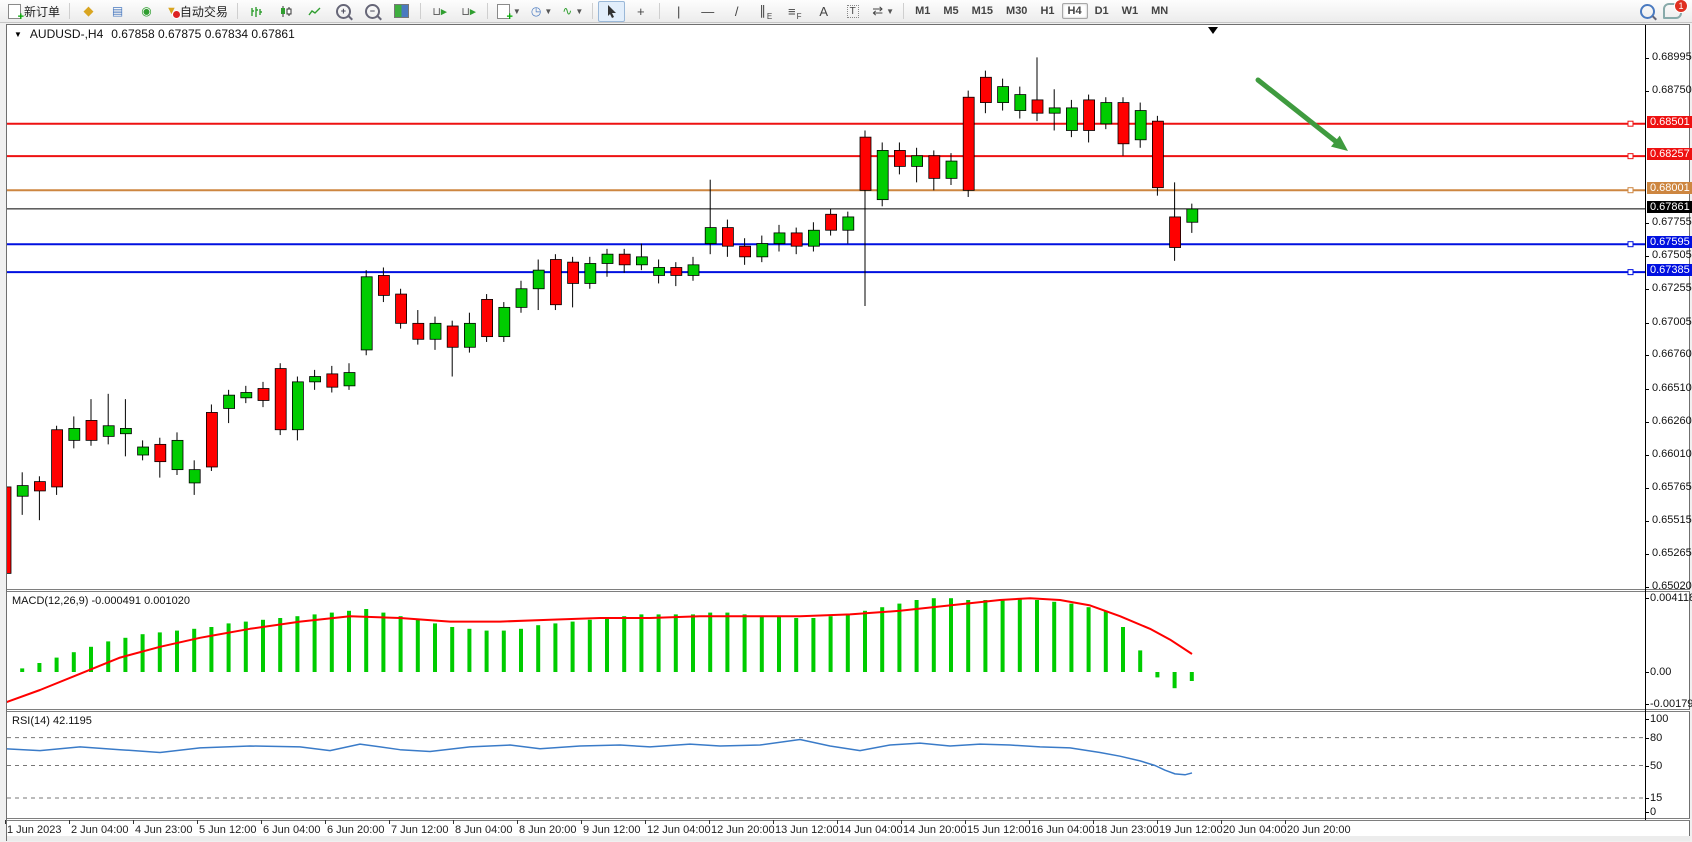 This screenshot has width=1692, height=842. What do you see at coordinates (1647, 11) in the screenshot?
I see `search-icon` at bounding box center [1647, 11].